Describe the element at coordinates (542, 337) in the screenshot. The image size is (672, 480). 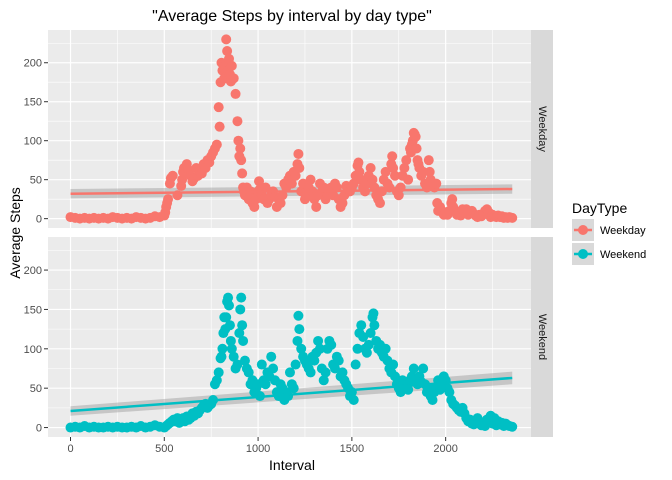
I see `strip-weekend: Weekend` at that location.